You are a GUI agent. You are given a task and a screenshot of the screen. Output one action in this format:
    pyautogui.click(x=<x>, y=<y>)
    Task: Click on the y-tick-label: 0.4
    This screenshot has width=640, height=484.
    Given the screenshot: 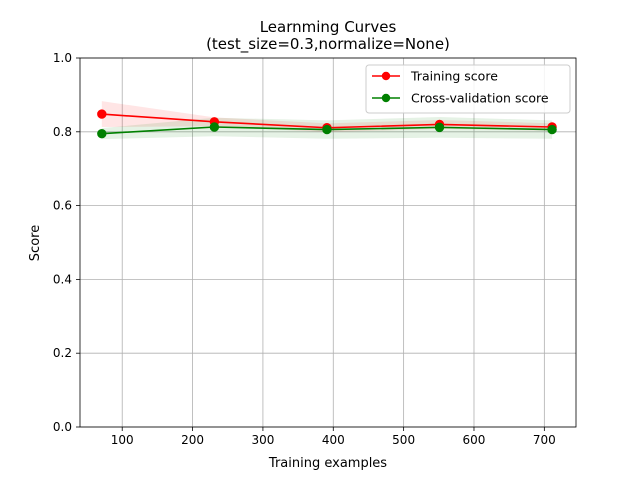 What is the action you would take?
    pyautogui.click(x=62, y=279)
    